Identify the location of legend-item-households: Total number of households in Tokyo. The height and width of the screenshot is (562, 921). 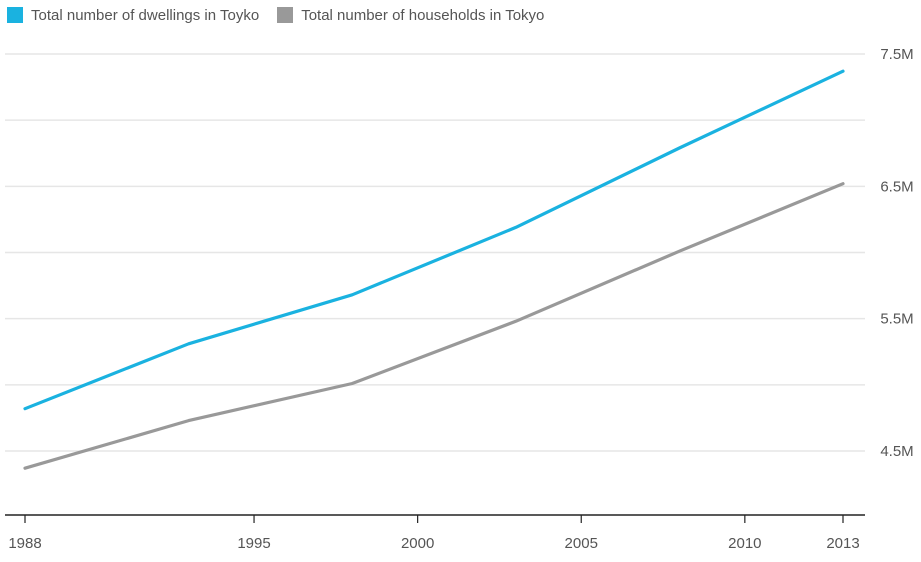
(410, 15).